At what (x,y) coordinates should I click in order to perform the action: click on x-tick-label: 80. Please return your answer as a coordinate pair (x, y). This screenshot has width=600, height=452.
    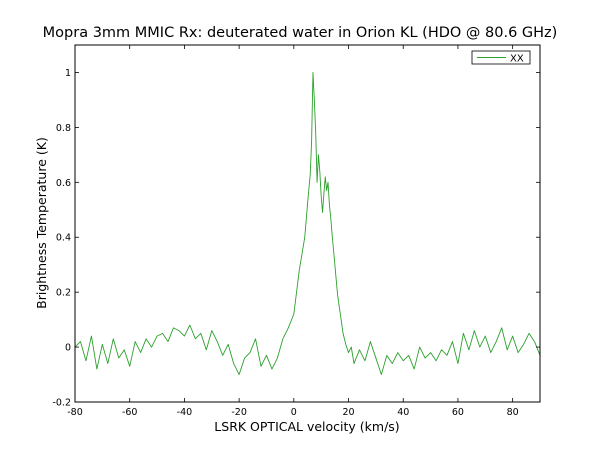
    Looking at the image, I should click on (513, 412).